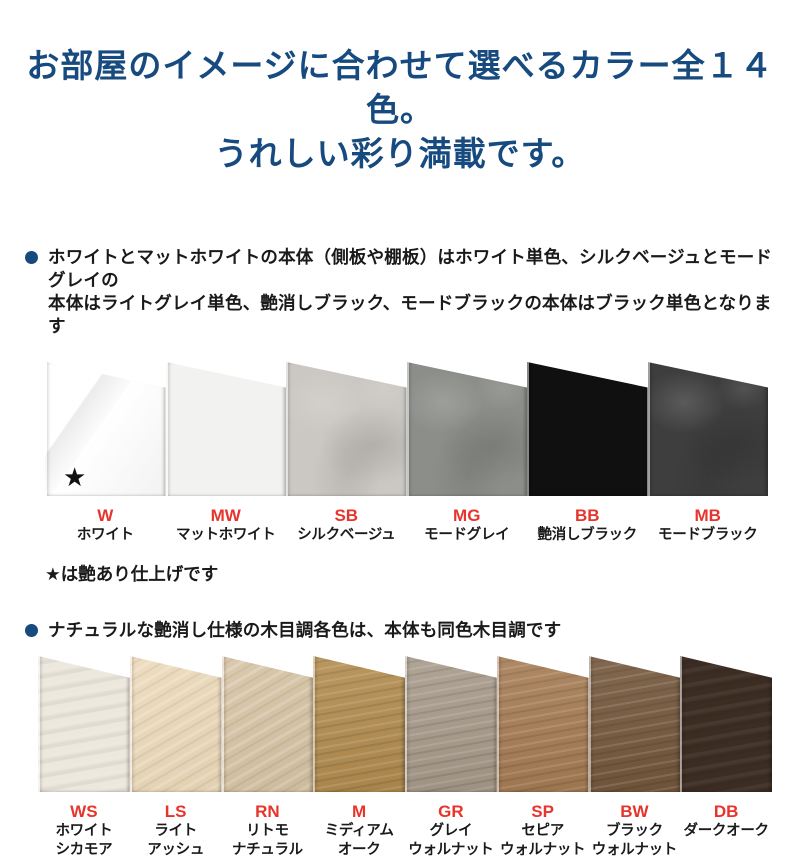  What do you see at coordinates (451, 724) in the screenshot?
I see `color-sample-gr` at bounding box center [451, 724].